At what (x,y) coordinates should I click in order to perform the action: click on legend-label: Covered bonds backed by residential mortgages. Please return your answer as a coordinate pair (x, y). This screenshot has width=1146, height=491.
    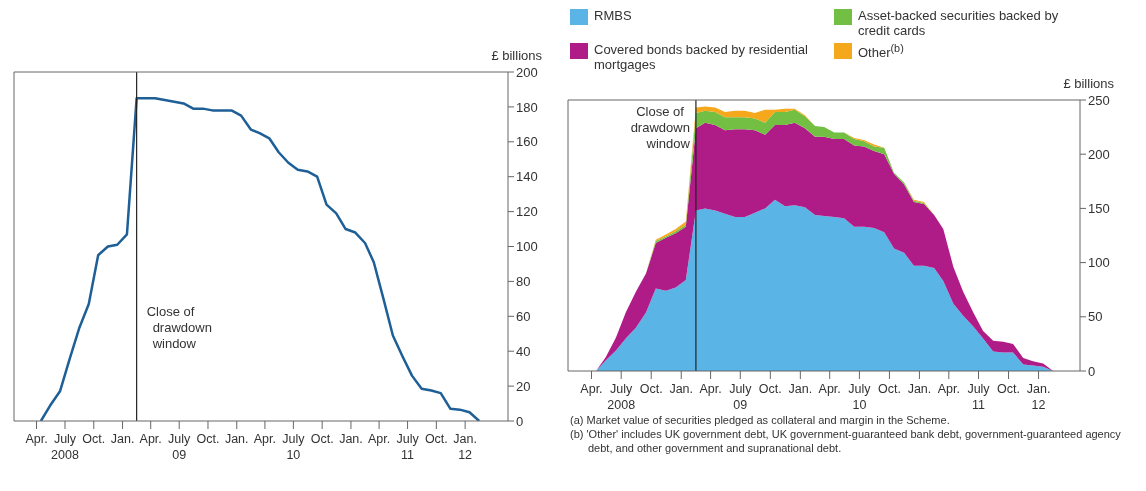
    Looking at the image, I should click on (701, 57).